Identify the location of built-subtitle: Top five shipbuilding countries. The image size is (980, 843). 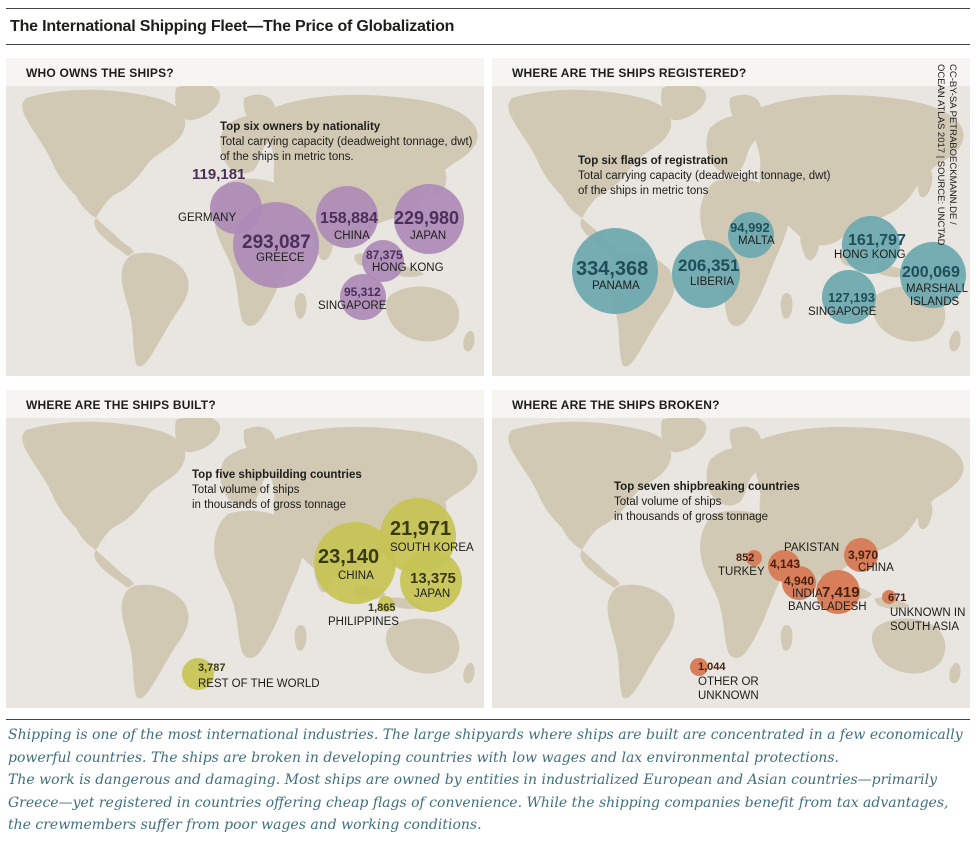
(277, 475).